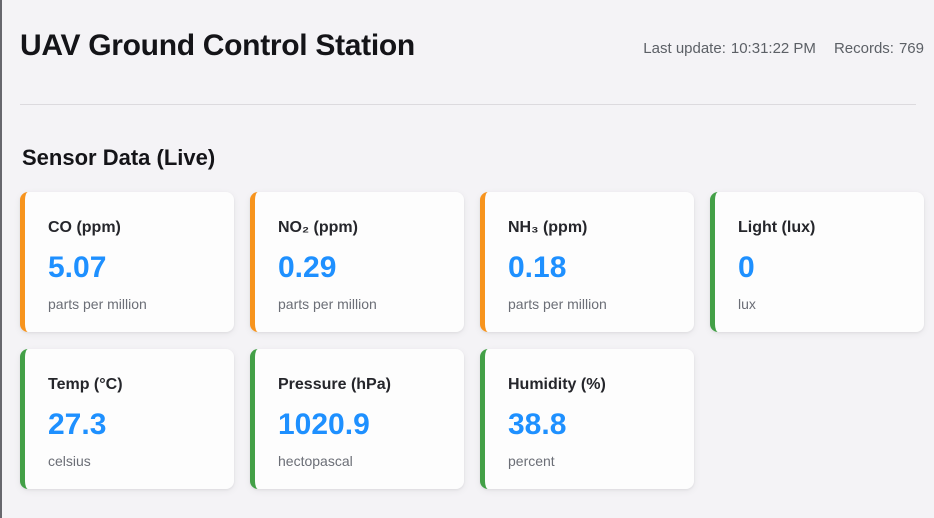 This screenshot has width=934, height=518. Describe the element at coordinates (777, 228) in the screenshot. I see `sensor-card-title: Light (lux)` at that location.